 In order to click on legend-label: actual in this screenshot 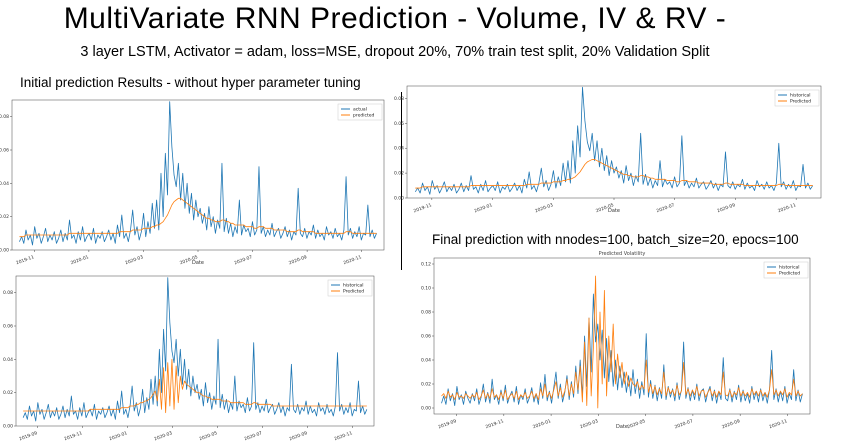, I will do `click(360, 110)`.